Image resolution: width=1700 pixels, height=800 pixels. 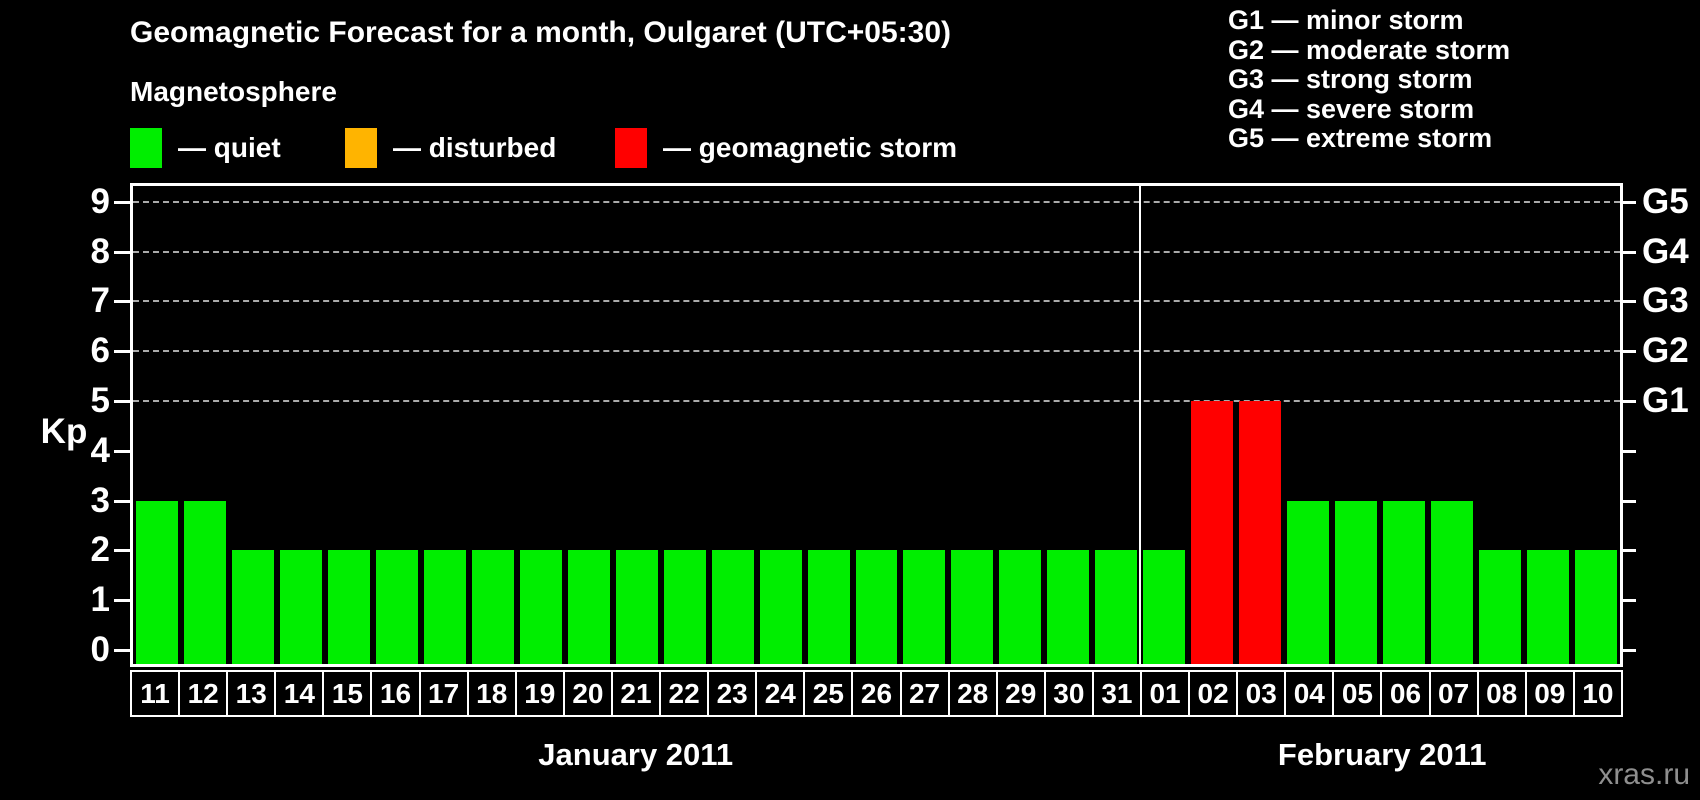 I want to click on legend-item-label: — geomagnetic storm, so click(x=810, y=147).